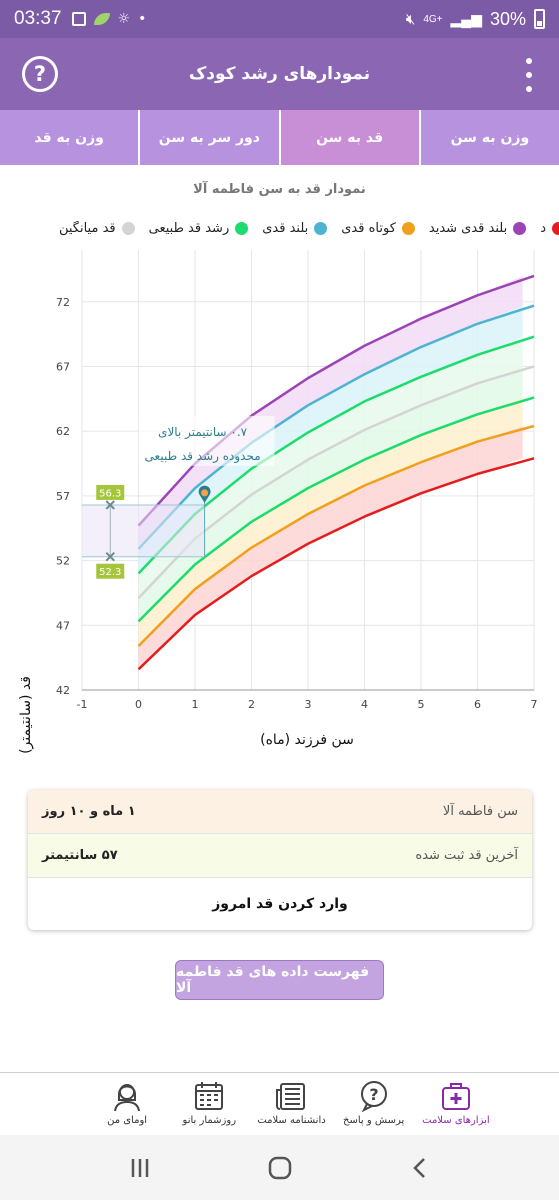 The image size is (559, 1200). Describe the element at coordinates (420, 1168) in the screenshot. I see `back-icon` at that location.